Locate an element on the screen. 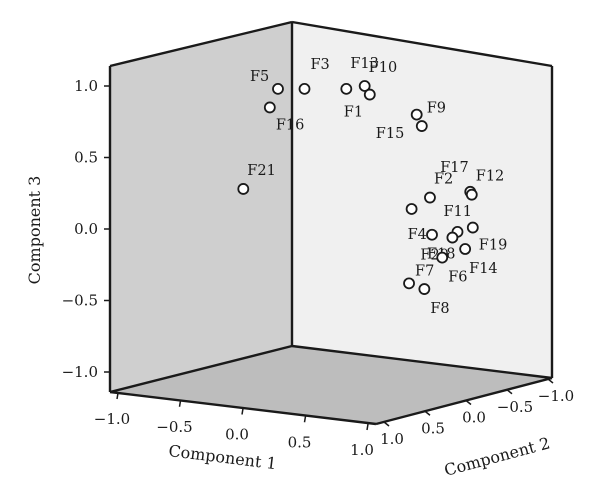  data-point-label: F14 is located at coordinates (483, 269).